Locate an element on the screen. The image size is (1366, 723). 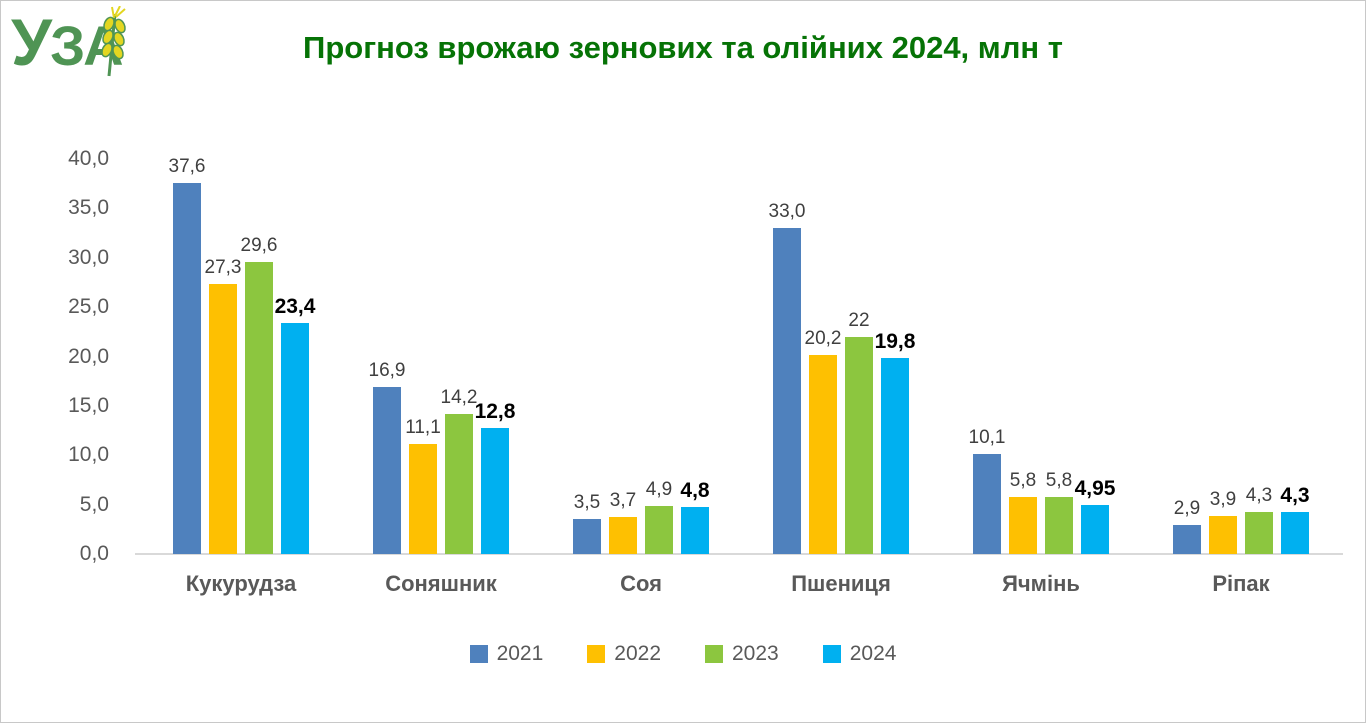
bar-2024-Пшениця is located at coordinates (895, 456).